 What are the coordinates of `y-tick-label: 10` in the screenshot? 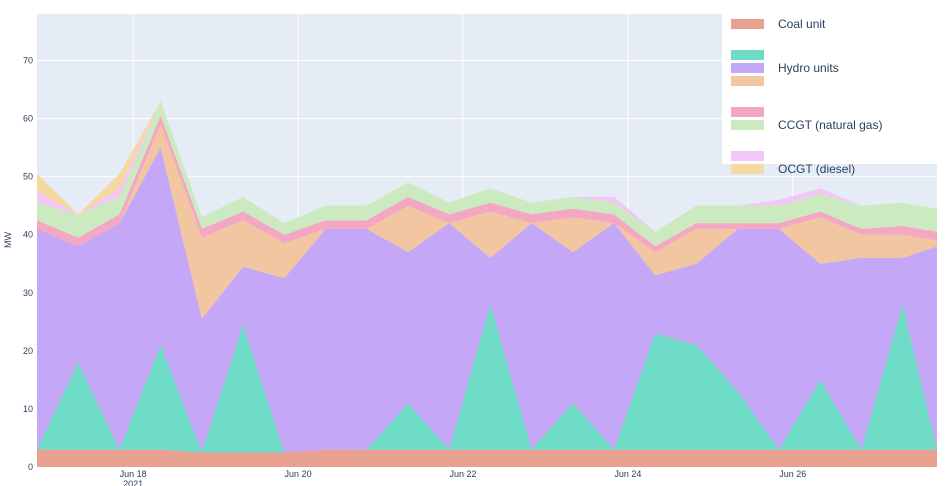 It's located at (28, 409).